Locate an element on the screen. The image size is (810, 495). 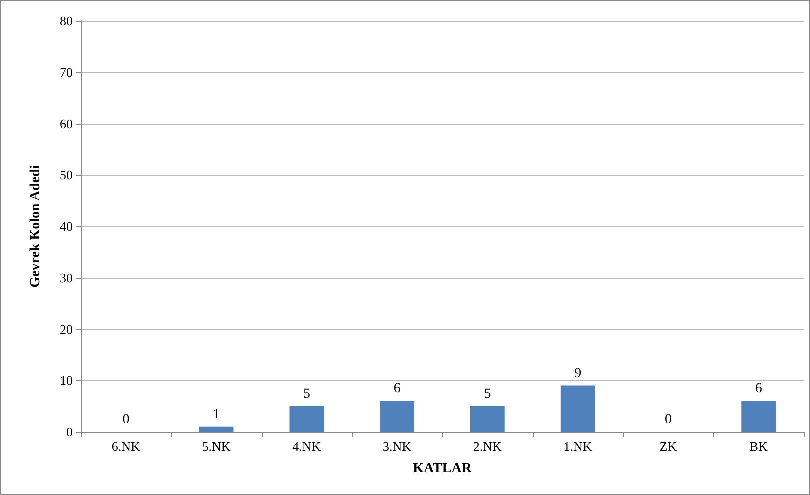
data-label: 1 is located at coordinates (216, 414).